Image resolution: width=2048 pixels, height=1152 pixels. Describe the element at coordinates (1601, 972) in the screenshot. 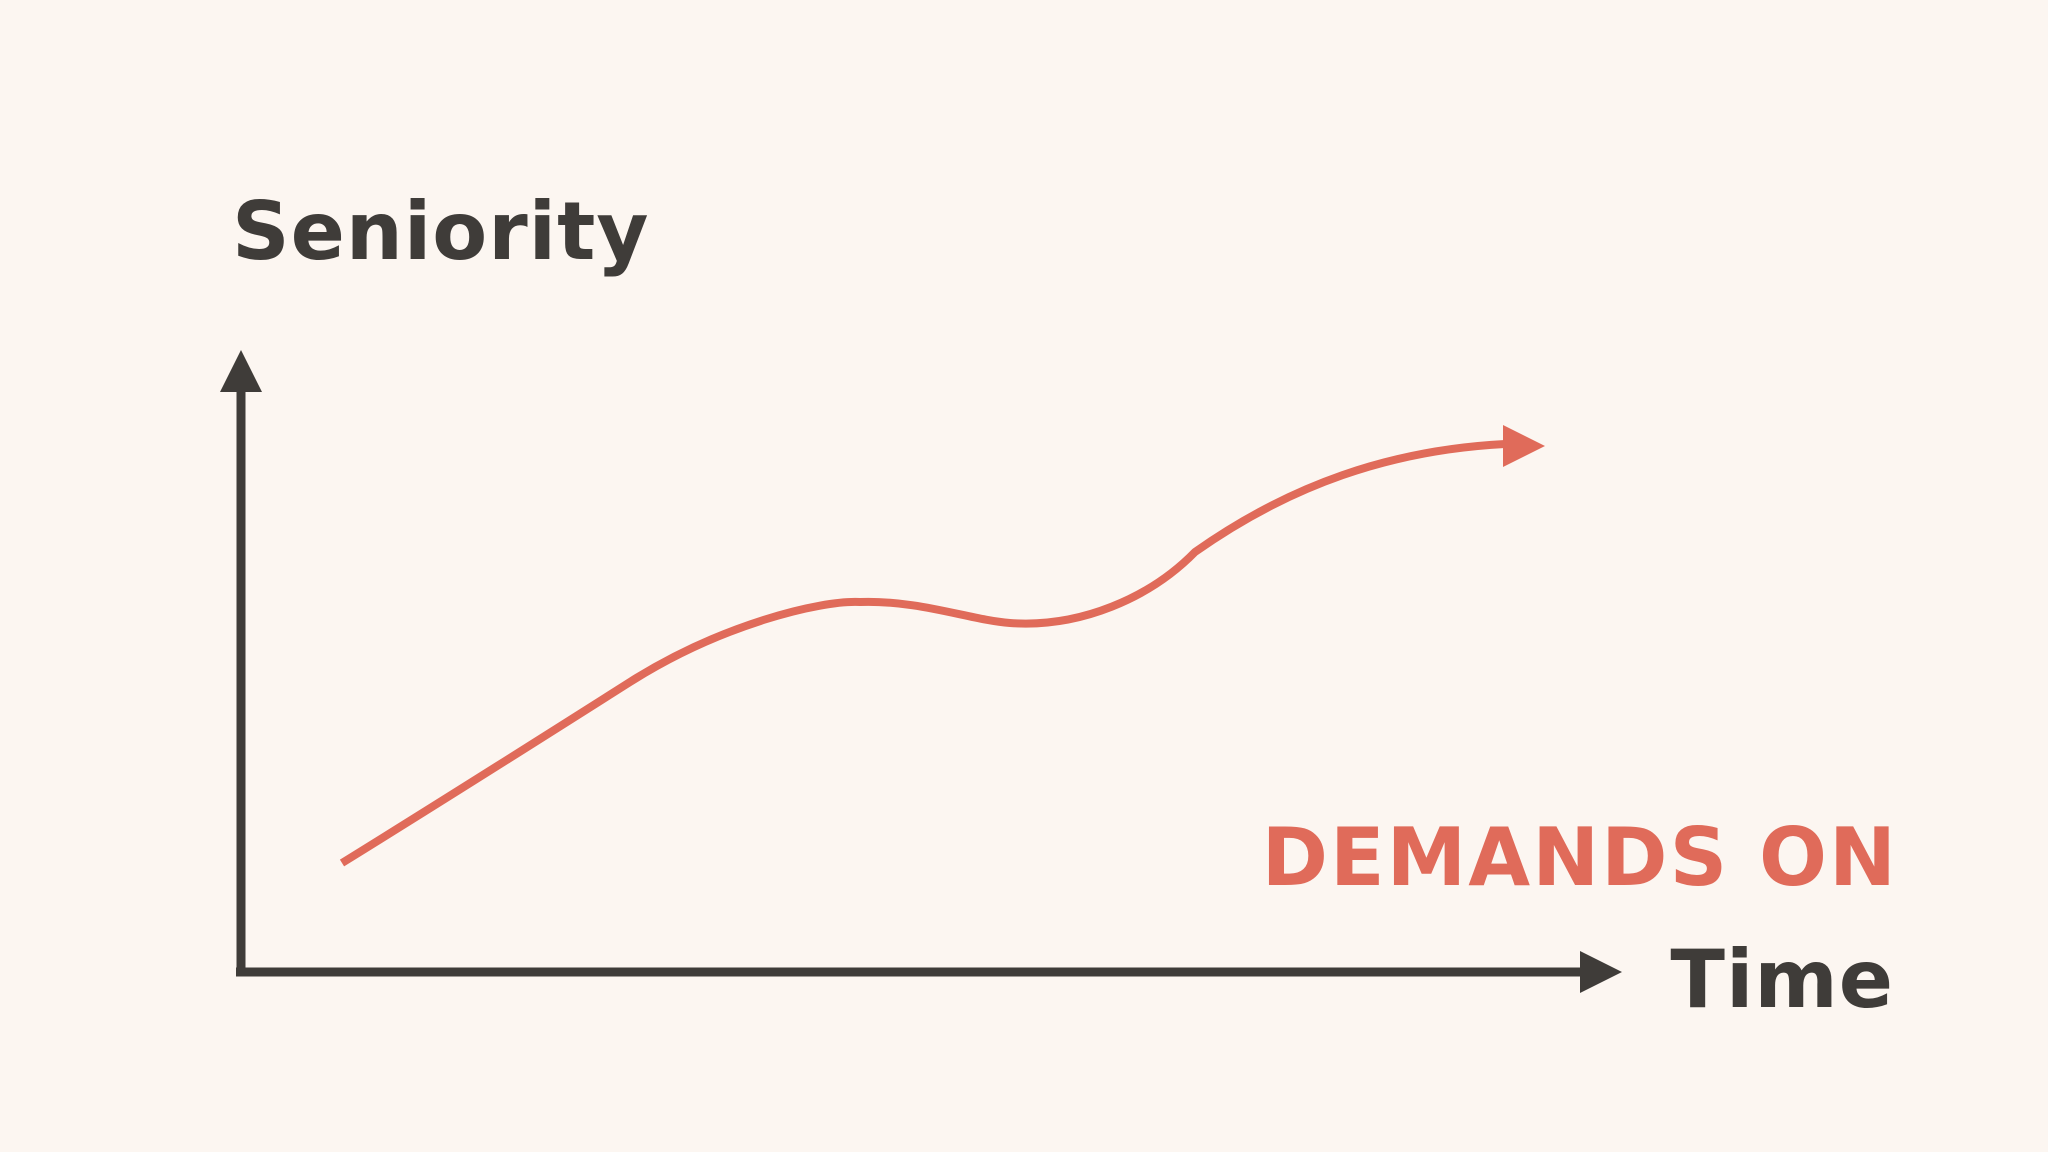

I see `x-axis-arrowhead-icon` at that location.